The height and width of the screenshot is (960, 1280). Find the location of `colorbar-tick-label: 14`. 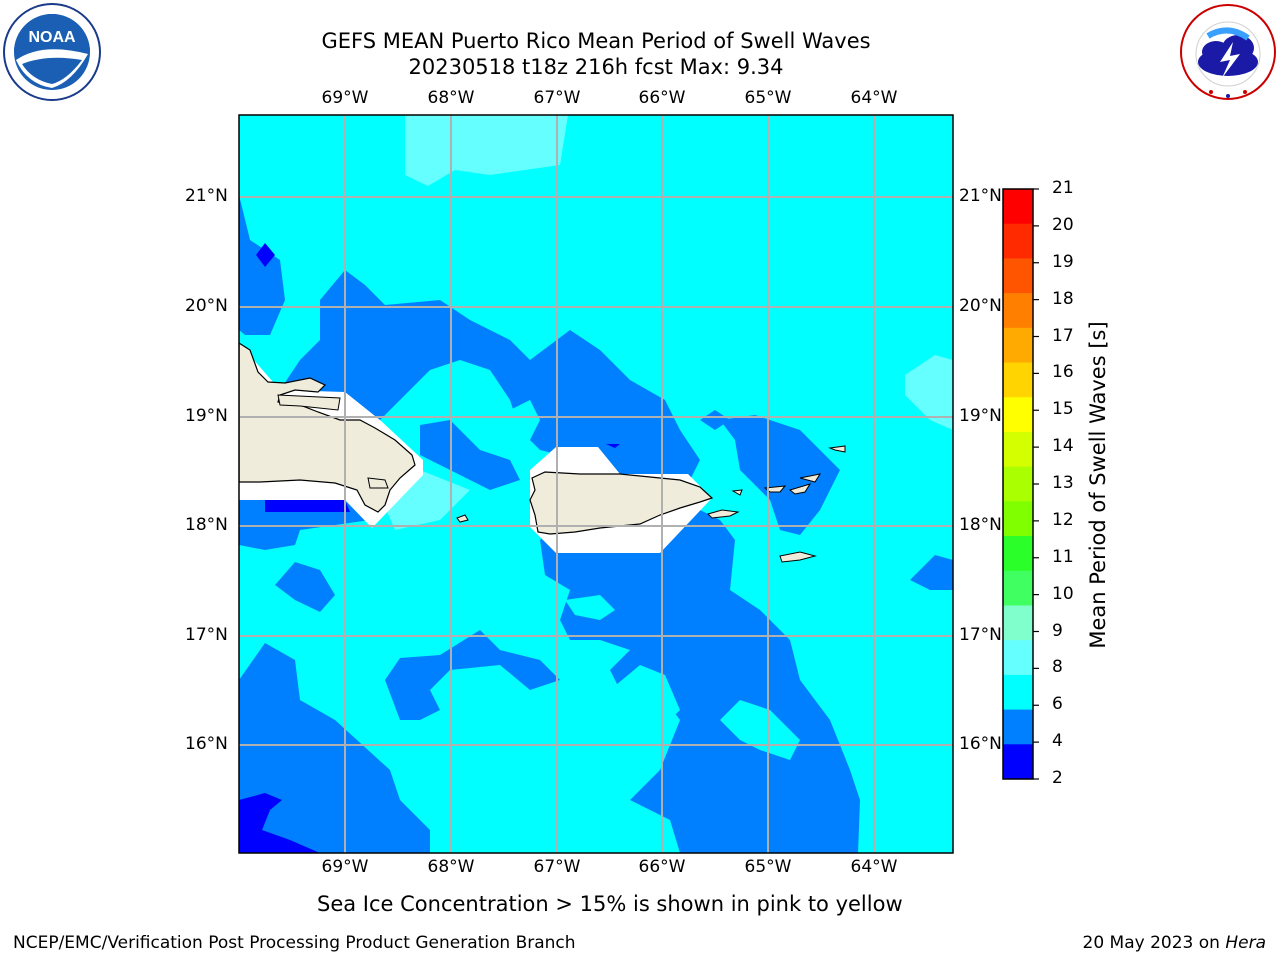

colorbar-tick-label: 14 is located at coordinates (1063, 446).